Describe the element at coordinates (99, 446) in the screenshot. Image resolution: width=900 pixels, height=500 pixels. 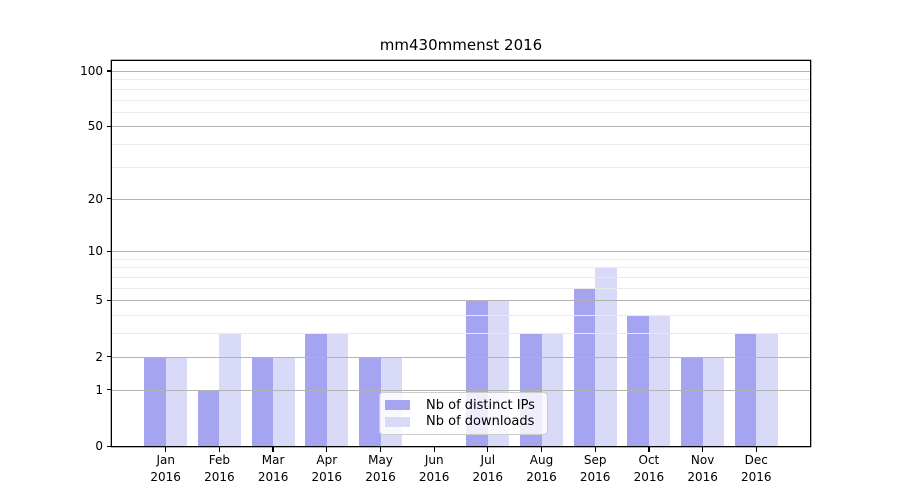
I see `y-axis-label: 0` at that location.